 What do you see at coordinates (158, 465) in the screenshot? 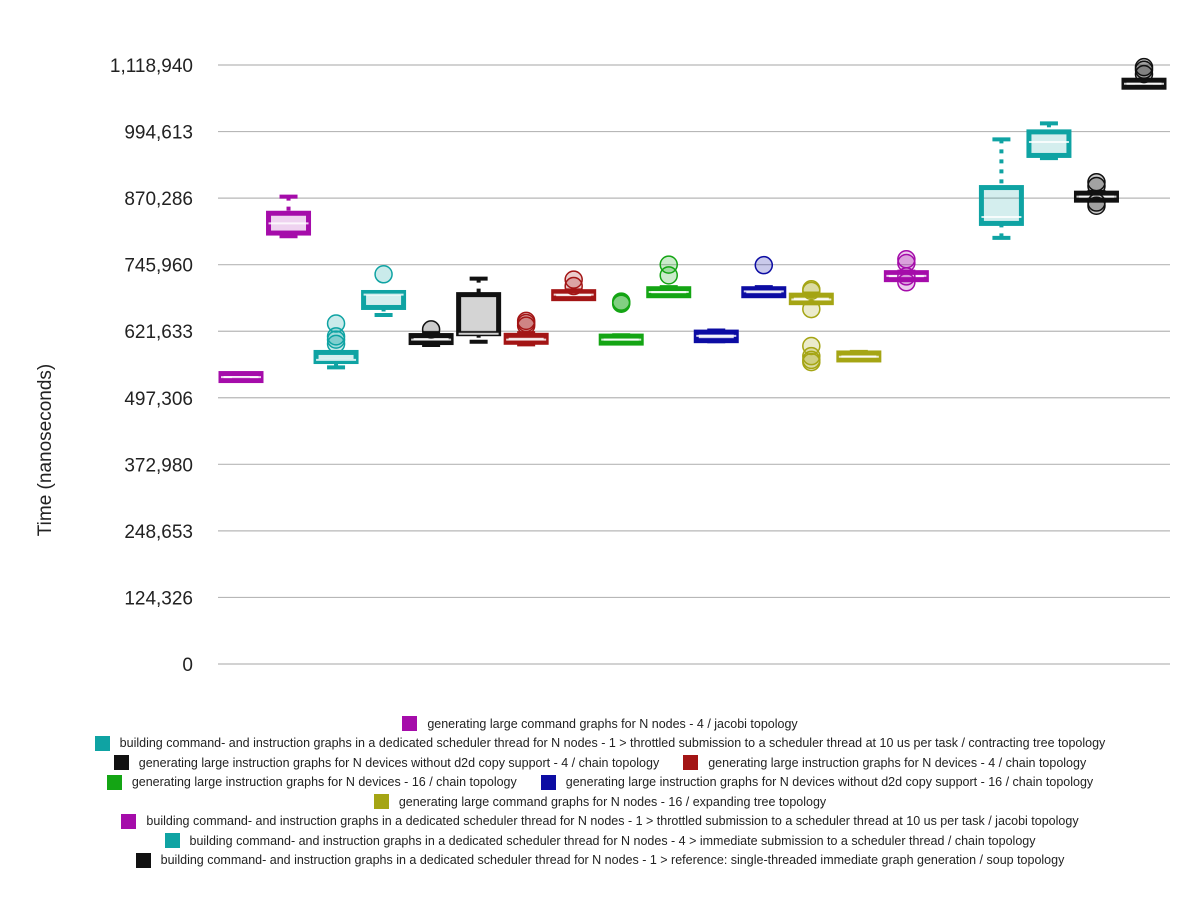
I see `y-tick-label: 372,980` at bounding box center [158, 465].